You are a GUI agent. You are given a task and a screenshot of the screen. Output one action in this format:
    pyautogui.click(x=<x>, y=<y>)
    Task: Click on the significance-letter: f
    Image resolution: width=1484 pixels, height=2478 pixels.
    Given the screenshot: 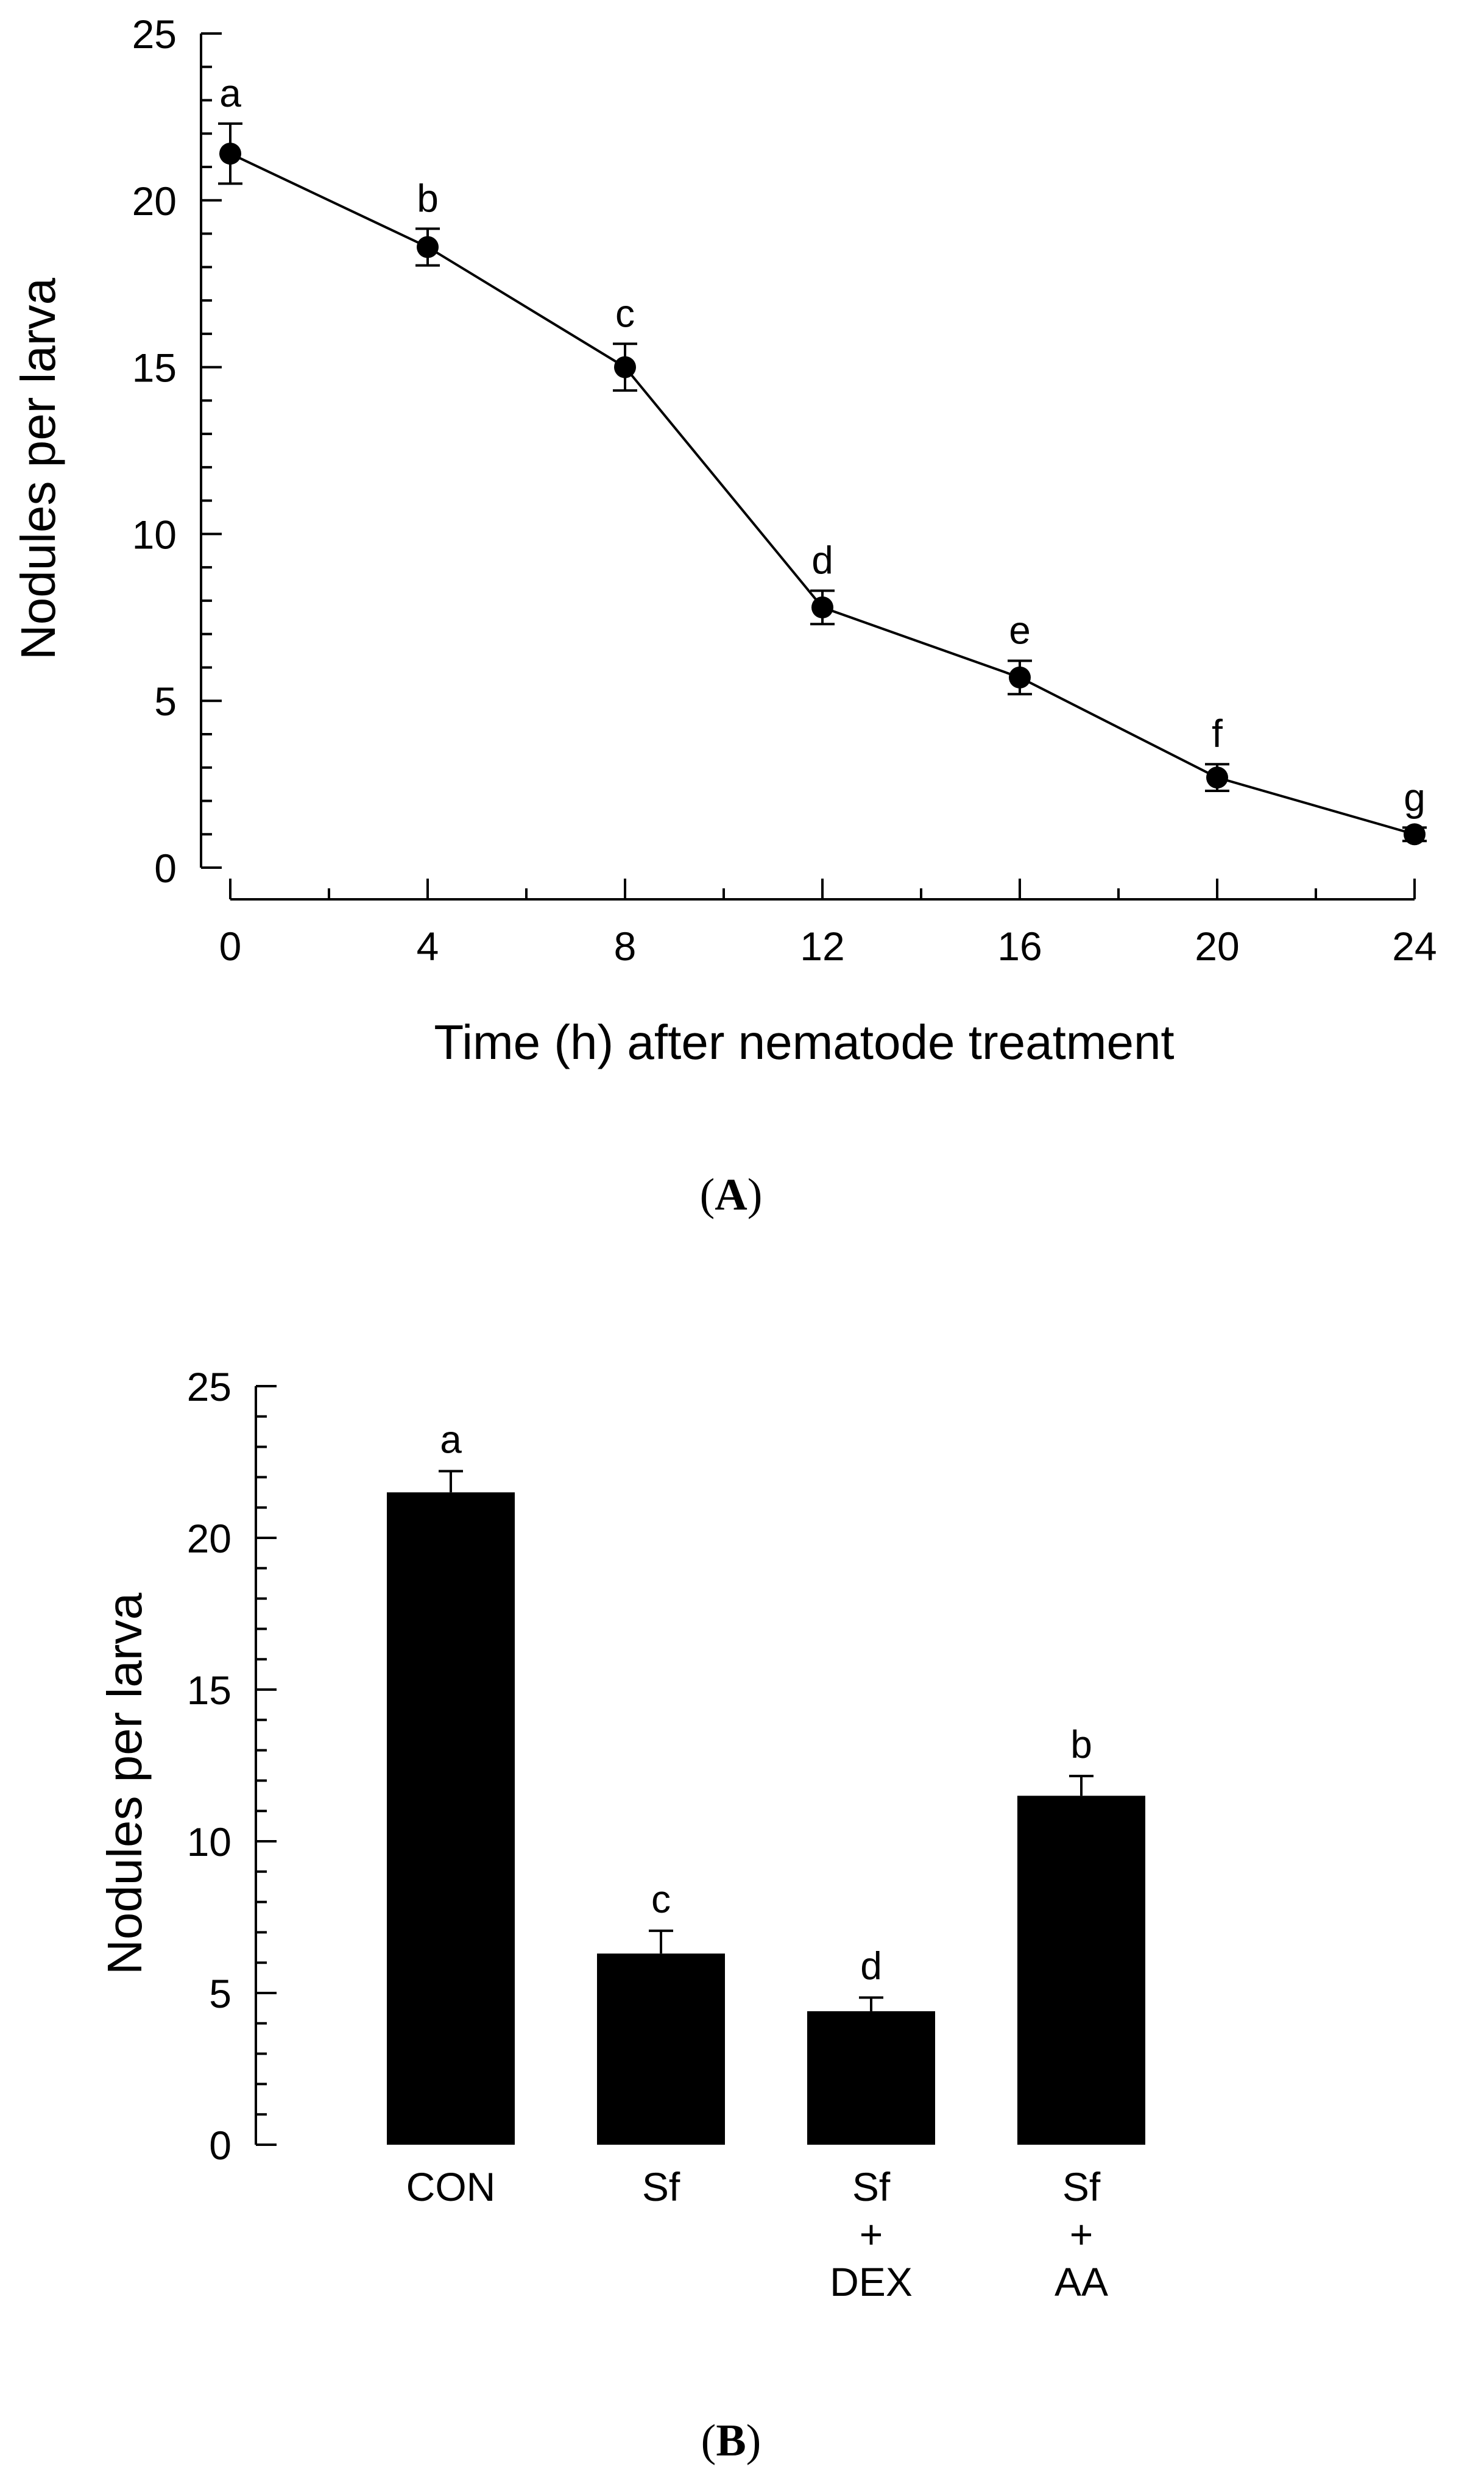 What is the action you would take?
    pyautogui.click(x=1217, y=734)
    